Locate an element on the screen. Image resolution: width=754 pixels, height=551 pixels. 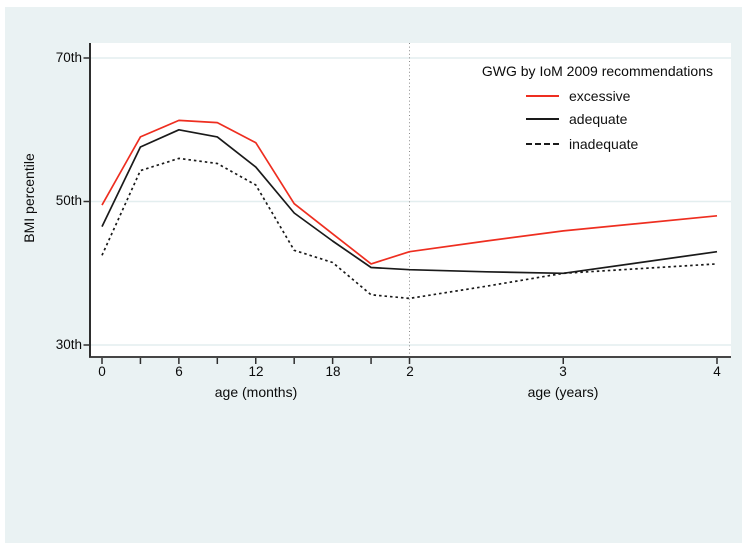
legend-label-adequate: adequate is located at coordinates (598, 119).